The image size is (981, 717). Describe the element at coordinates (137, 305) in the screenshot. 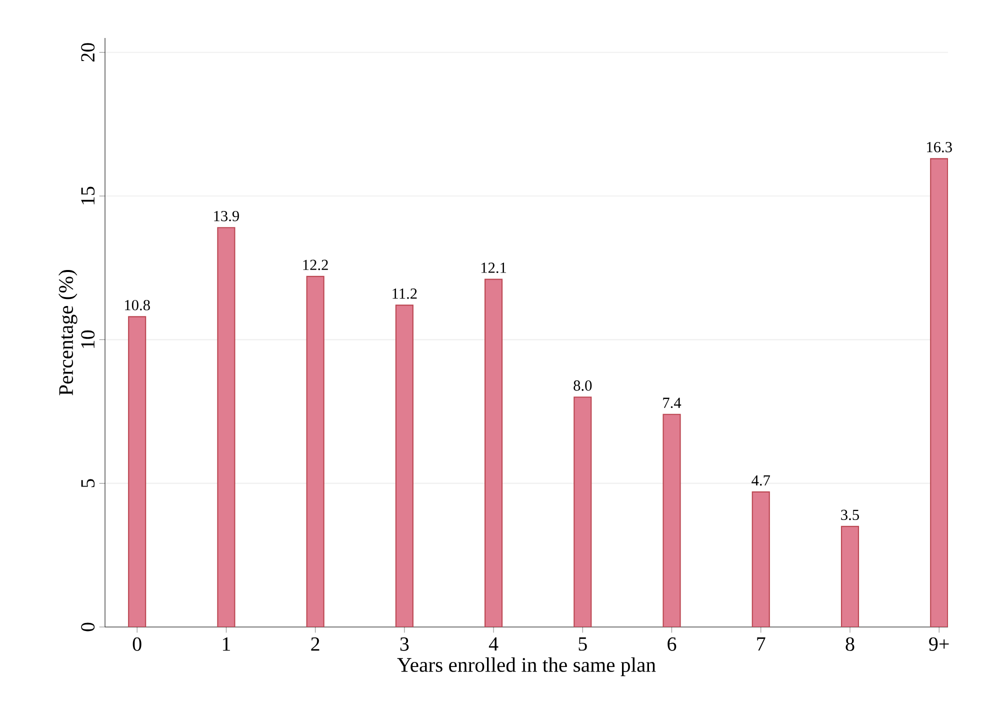

I see `data-label: 10.8` at that location.